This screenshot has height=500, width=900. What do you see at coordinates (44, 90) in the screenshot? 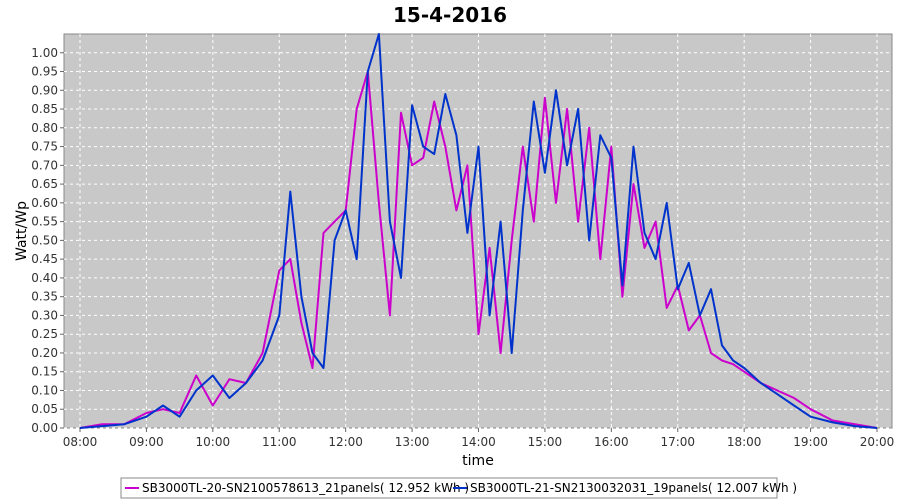
I see `y-tick-label: 0.90` at bounding box center [44, 90].